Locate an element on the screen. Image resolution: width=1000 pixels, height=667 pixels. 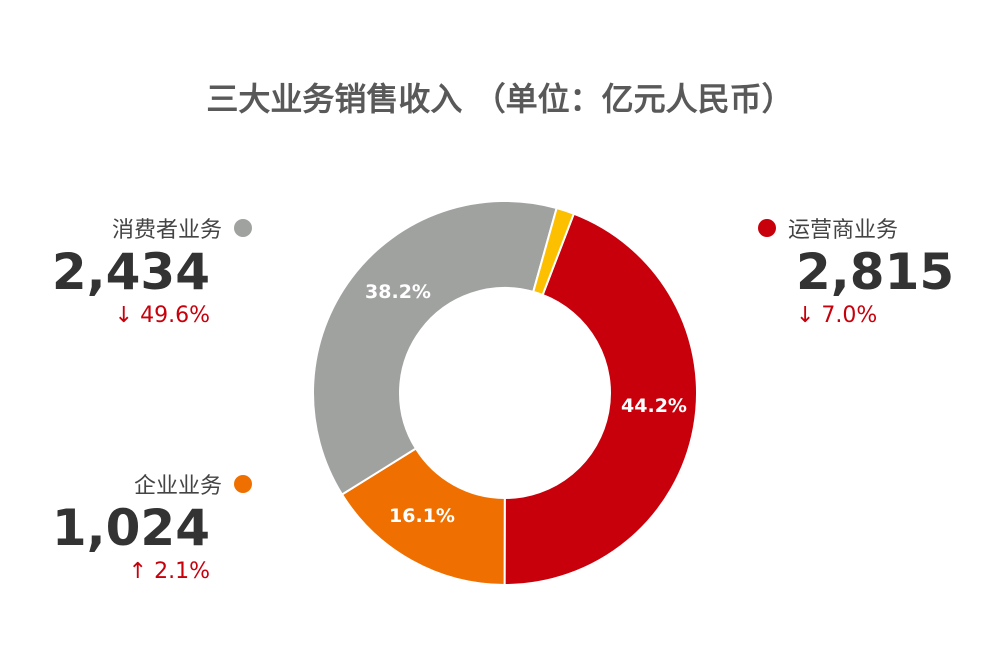
legend-carrier-name-row: 运营商业务 is located at coordinates (868, 228).